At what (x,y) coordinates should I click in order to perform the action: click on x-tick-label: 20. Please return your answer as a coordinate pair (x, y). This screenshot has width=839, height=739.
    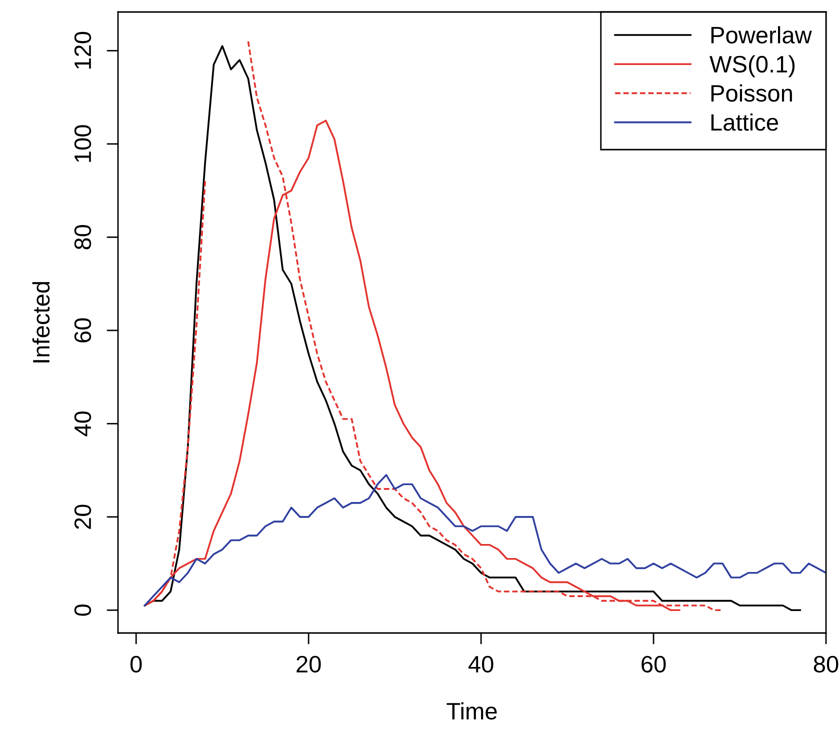
    Looking at the image, I should click on (308, 664).